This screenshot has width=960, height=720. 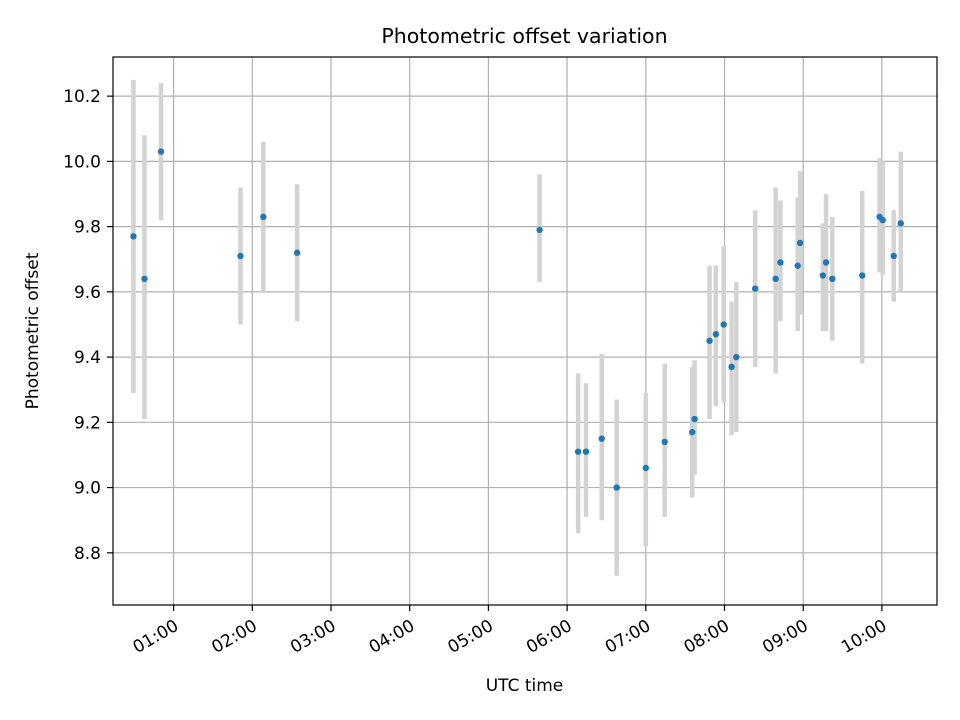 What do you see at coordinates (524, 36) in the screenshot?
I see `chart-title: Photometric offset variation` at bounding box center [524, 36].